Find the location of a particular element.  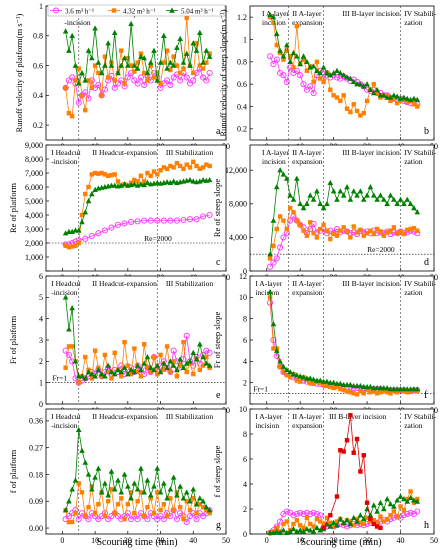

y-tick-label: 0 is located at coordinates (245, 534).